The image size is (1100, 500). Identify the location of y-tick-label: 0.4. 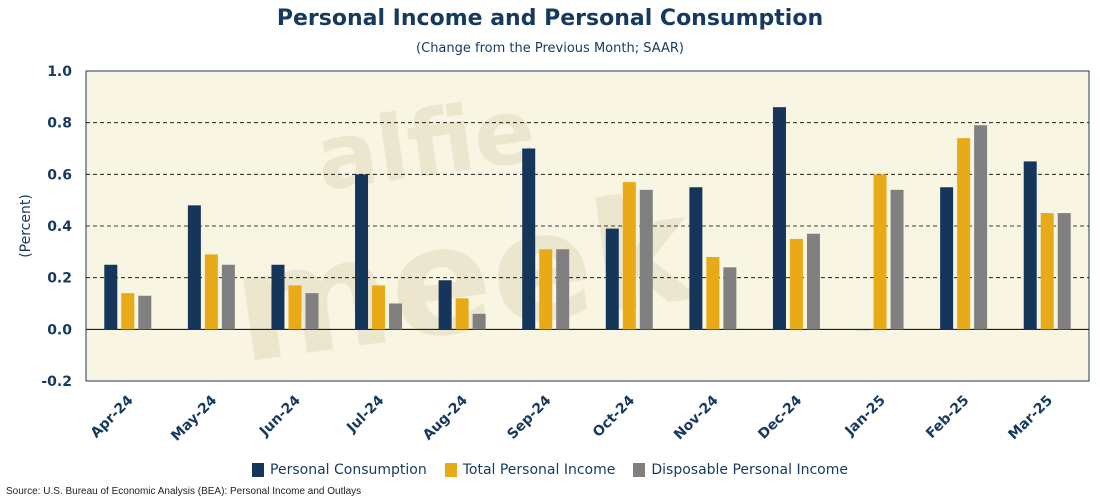
(59, 227).